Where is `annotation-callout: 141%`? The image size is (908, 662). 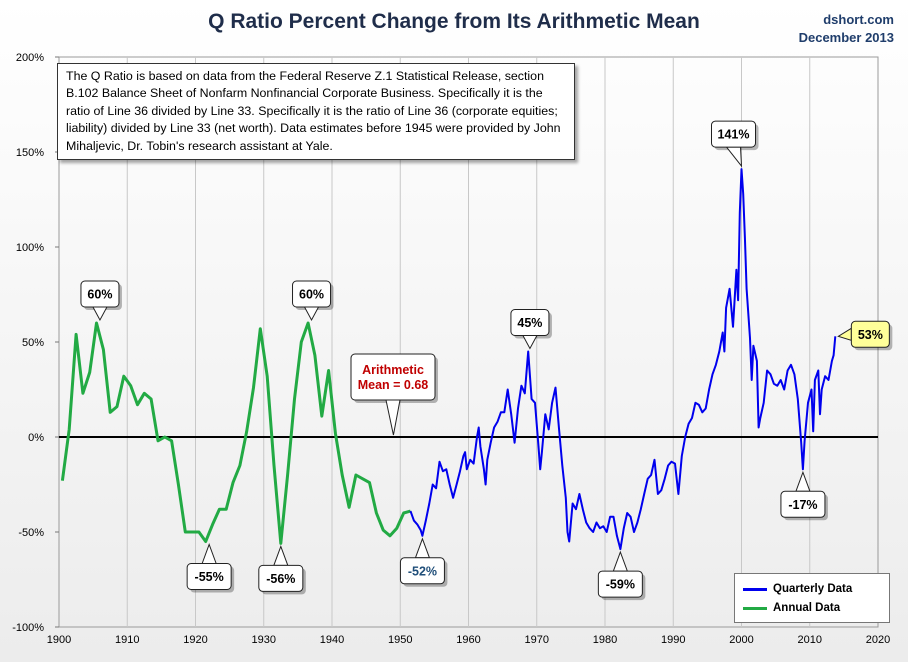 annotation-callout: 141% is located at coordinates (735, 144).